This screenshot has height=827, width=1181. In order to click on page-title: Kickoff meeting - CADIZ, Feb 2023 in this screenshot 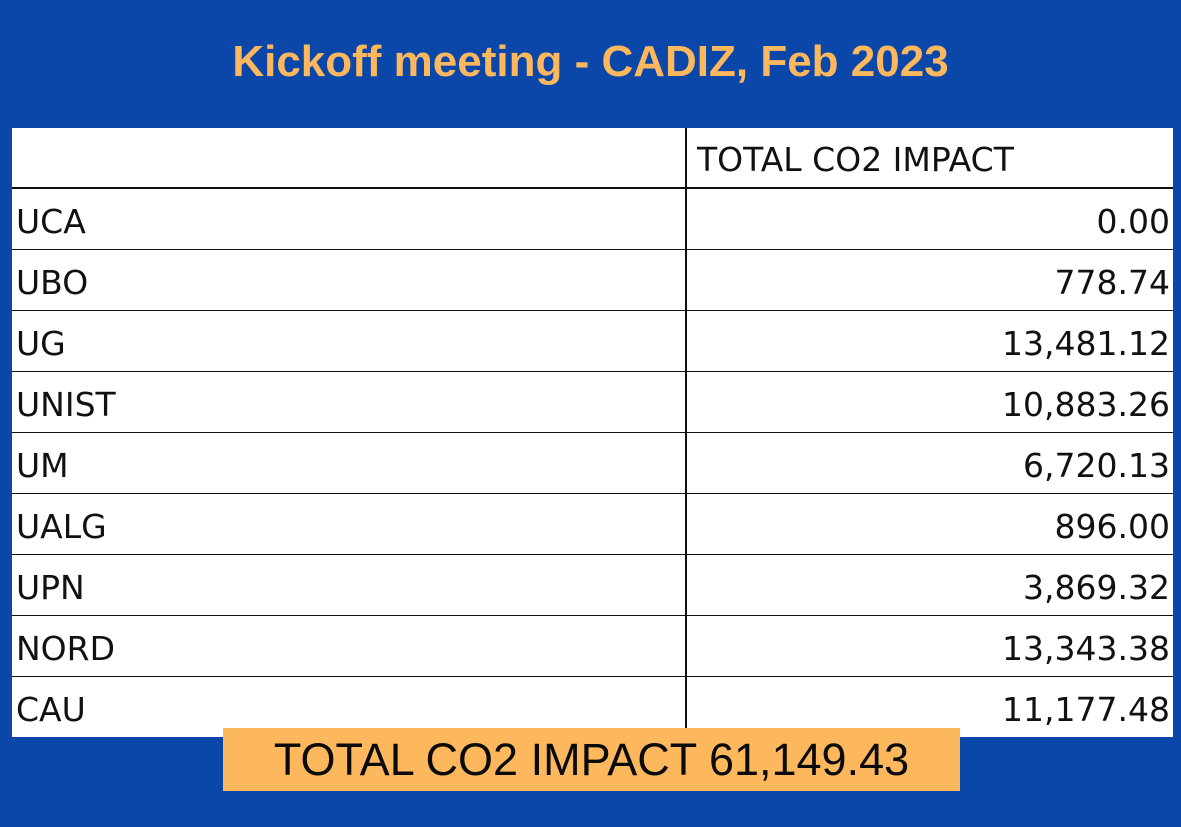, I will do `click(590, 61)`.